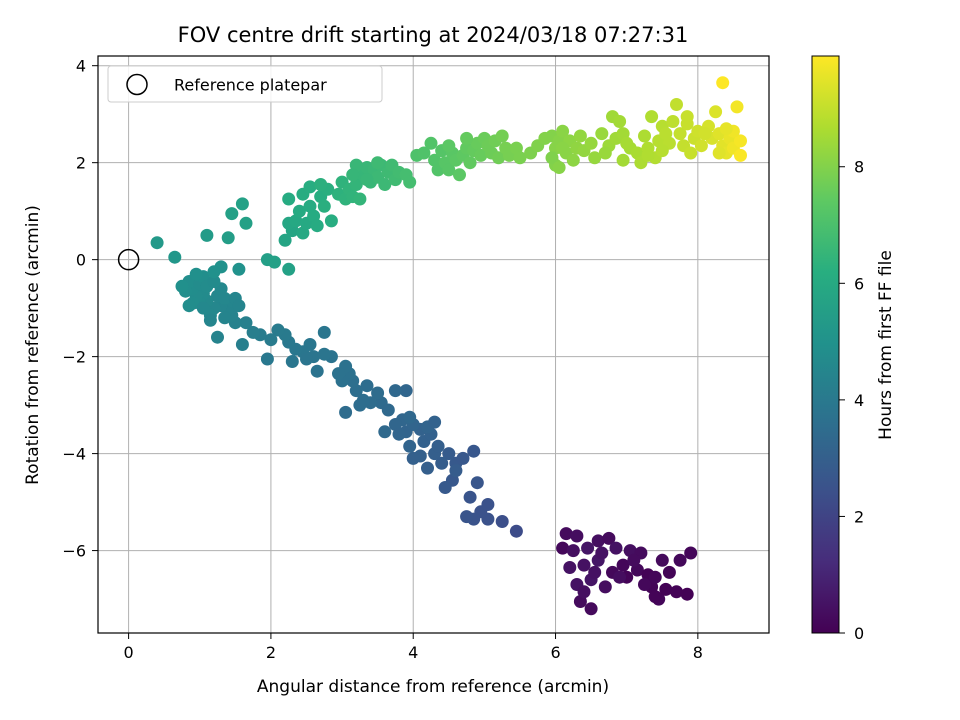 This screenshot has height=720, width=960. I want to click on colorbar-tick-label: 4, so click(859, 400).